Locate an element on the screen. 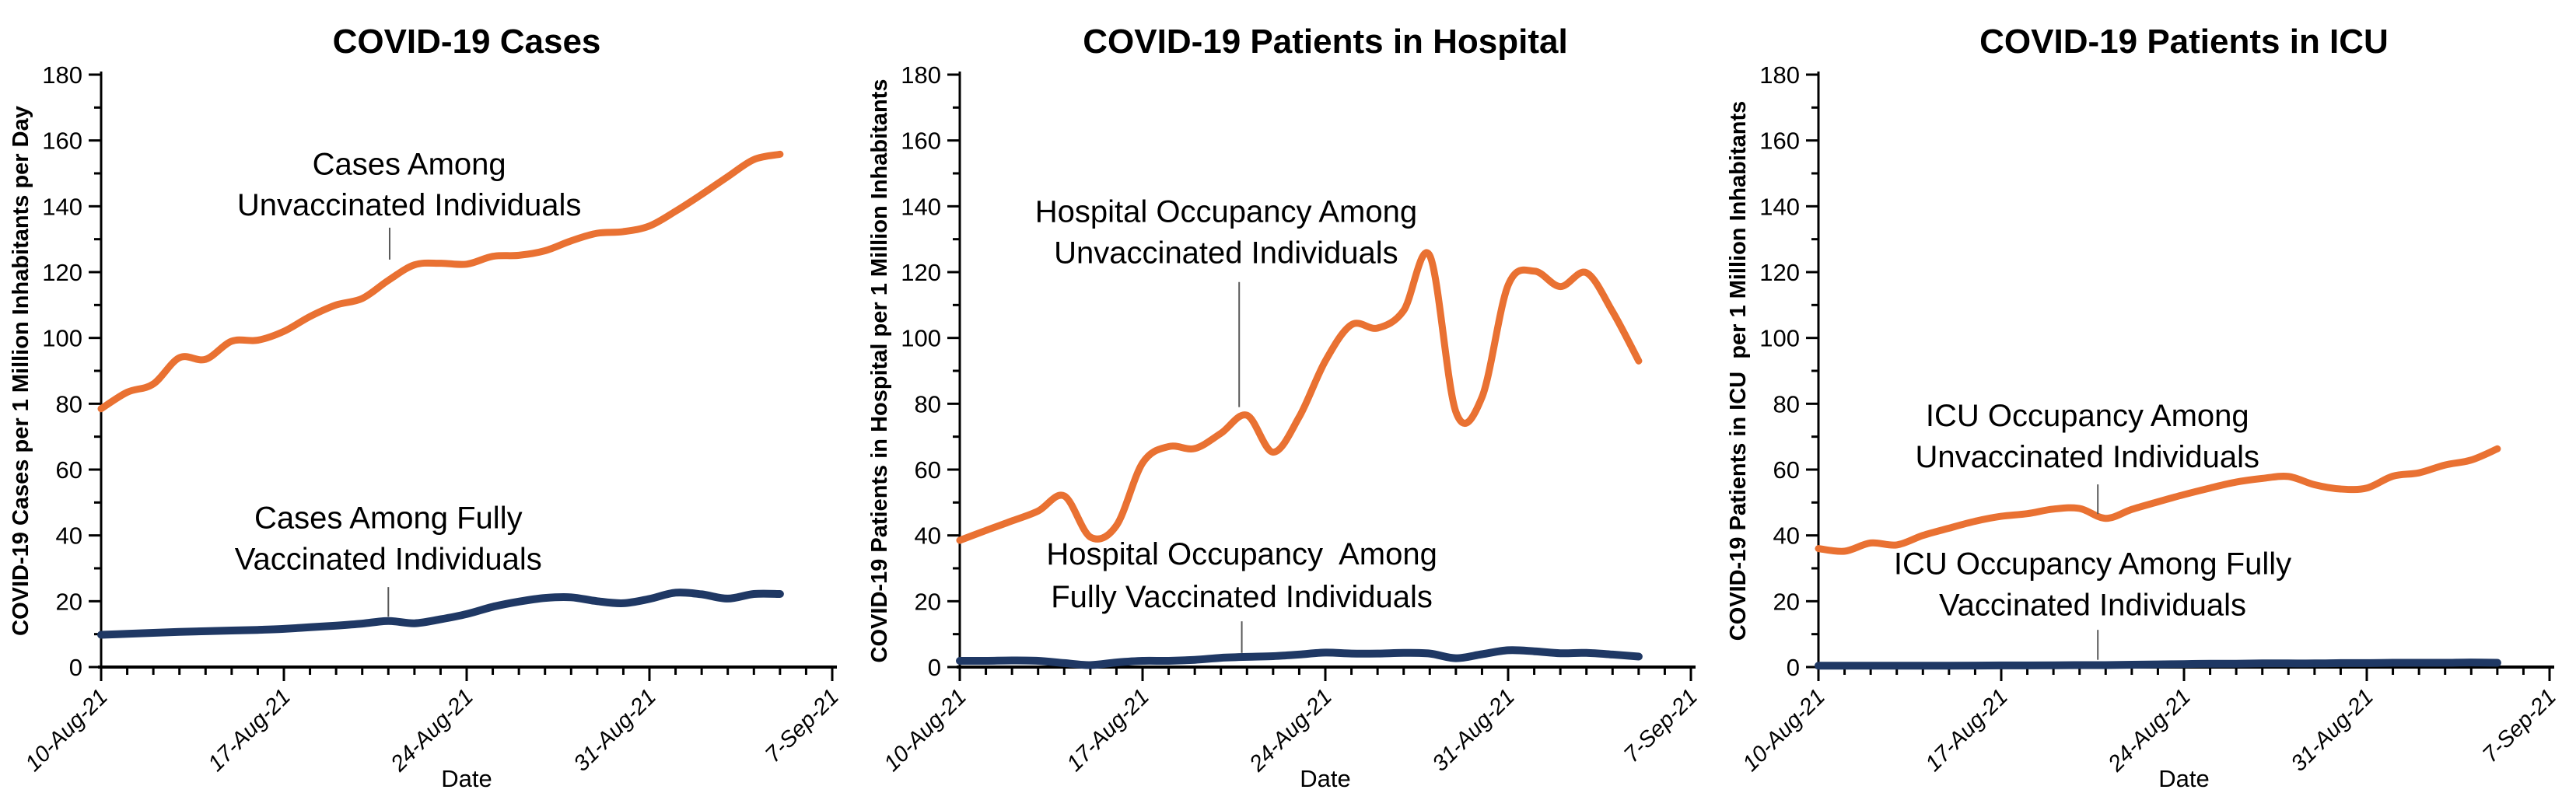  annotation-label: Cases Among is located at coordinates (409, 164).